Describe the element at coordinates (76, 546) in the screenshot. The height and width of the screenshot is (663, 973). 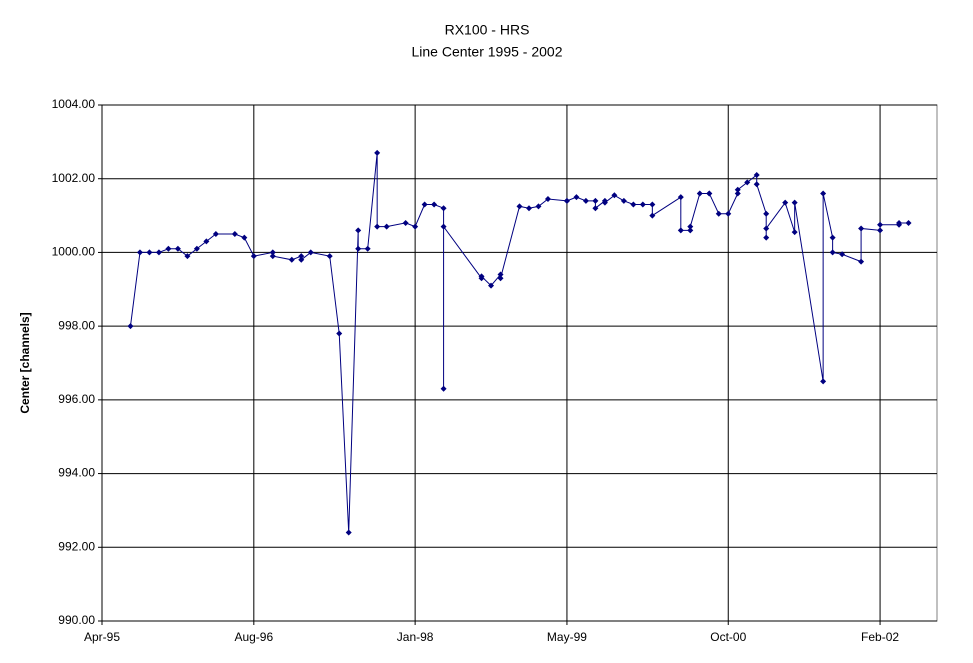
I see `y-tick-label: 992.00` at that location.